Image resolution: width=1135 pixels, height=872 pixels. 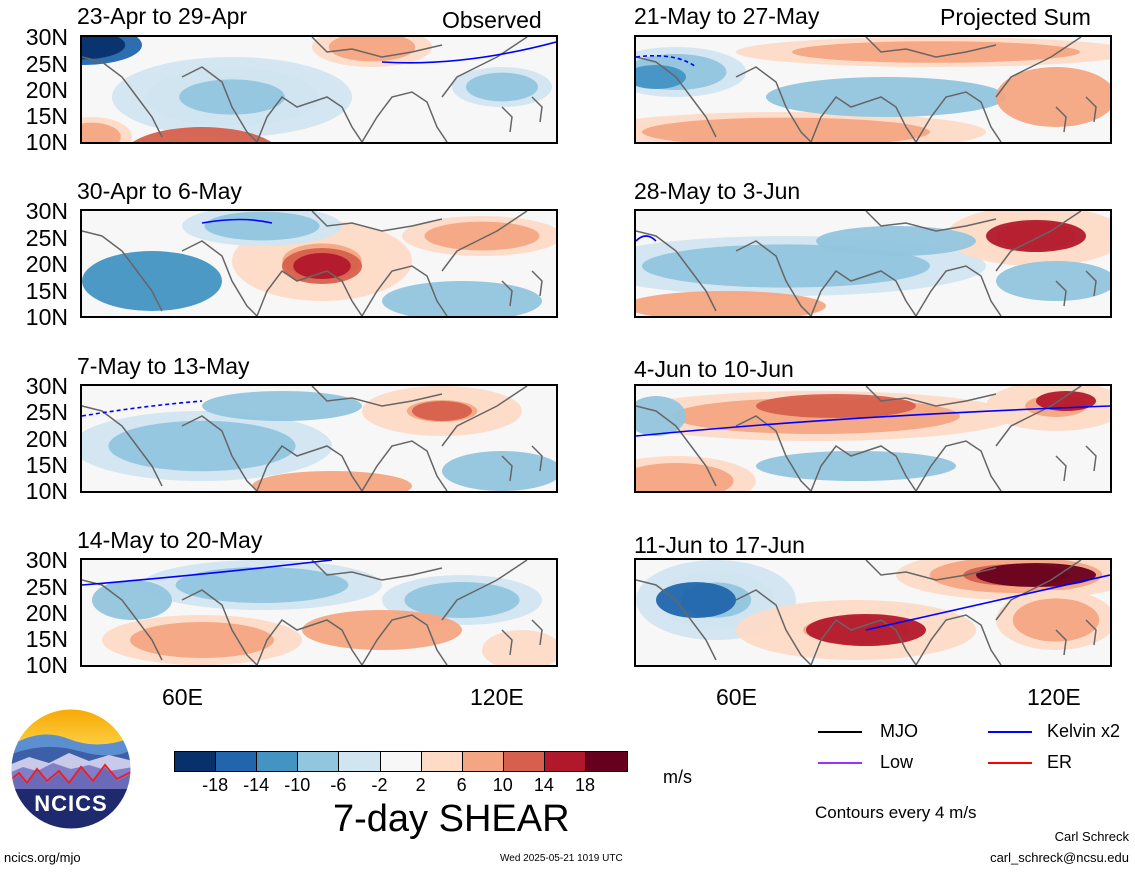 What do you see at coordinates (492, 20) in the screenshot?
I see `observed-label: Observed` at bounding box center [492, 20].